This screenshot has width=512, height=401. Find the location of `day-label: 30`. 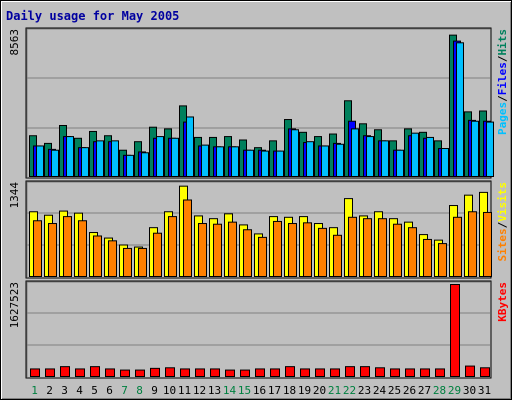

day-label: 30 is located at coordinates (469, 390).